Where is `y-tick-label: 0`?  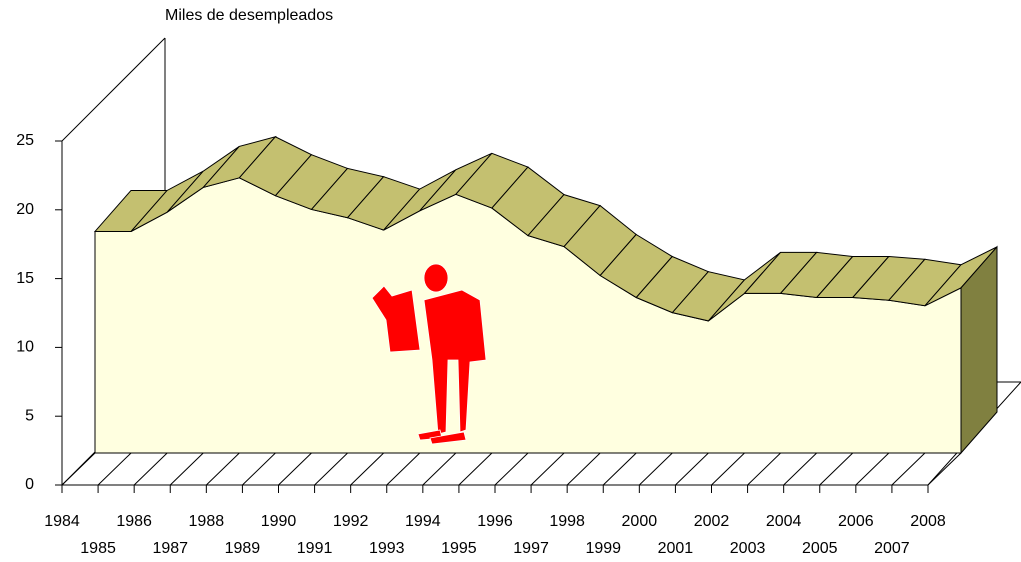 y-tick-label: 0 is located at coordinates (29, 484).